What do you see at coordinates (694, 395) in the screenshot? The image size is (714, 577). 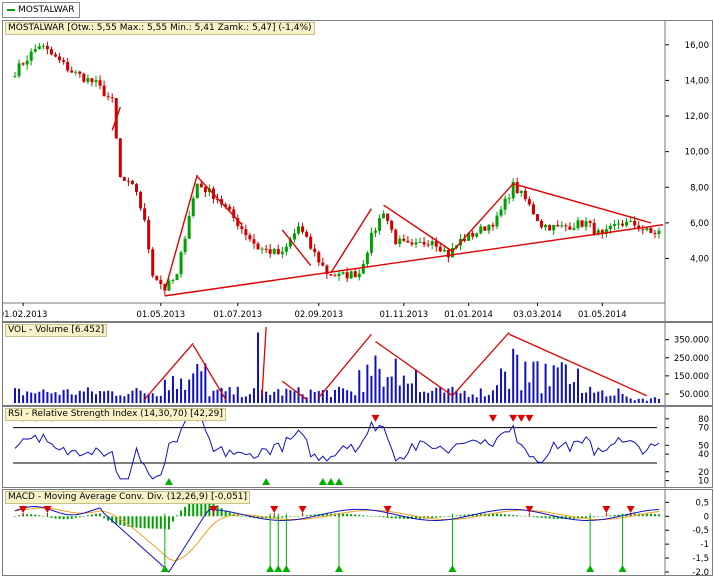 I see `volume-y-tick-label: 50.000` at bounding box center [694, 395].